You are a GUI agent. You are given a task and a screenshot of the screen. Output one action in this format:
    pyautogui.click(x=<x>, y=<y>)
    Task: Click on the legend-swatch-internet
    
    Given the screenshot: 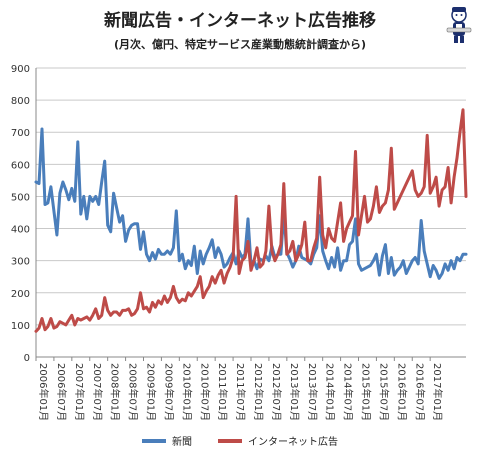 What is the action you would take?
    pyautogui.click(x=230, y=440)
    